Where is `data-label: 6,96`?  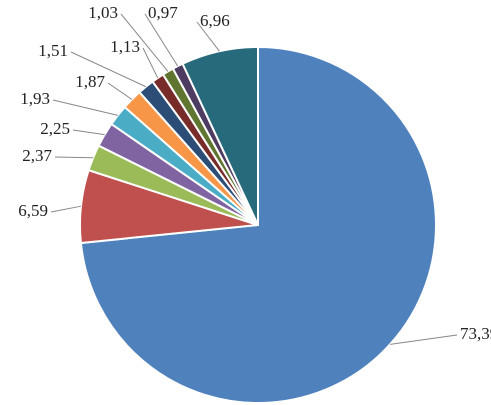
data-label: 6,96 is located at coordinates (215, 20).